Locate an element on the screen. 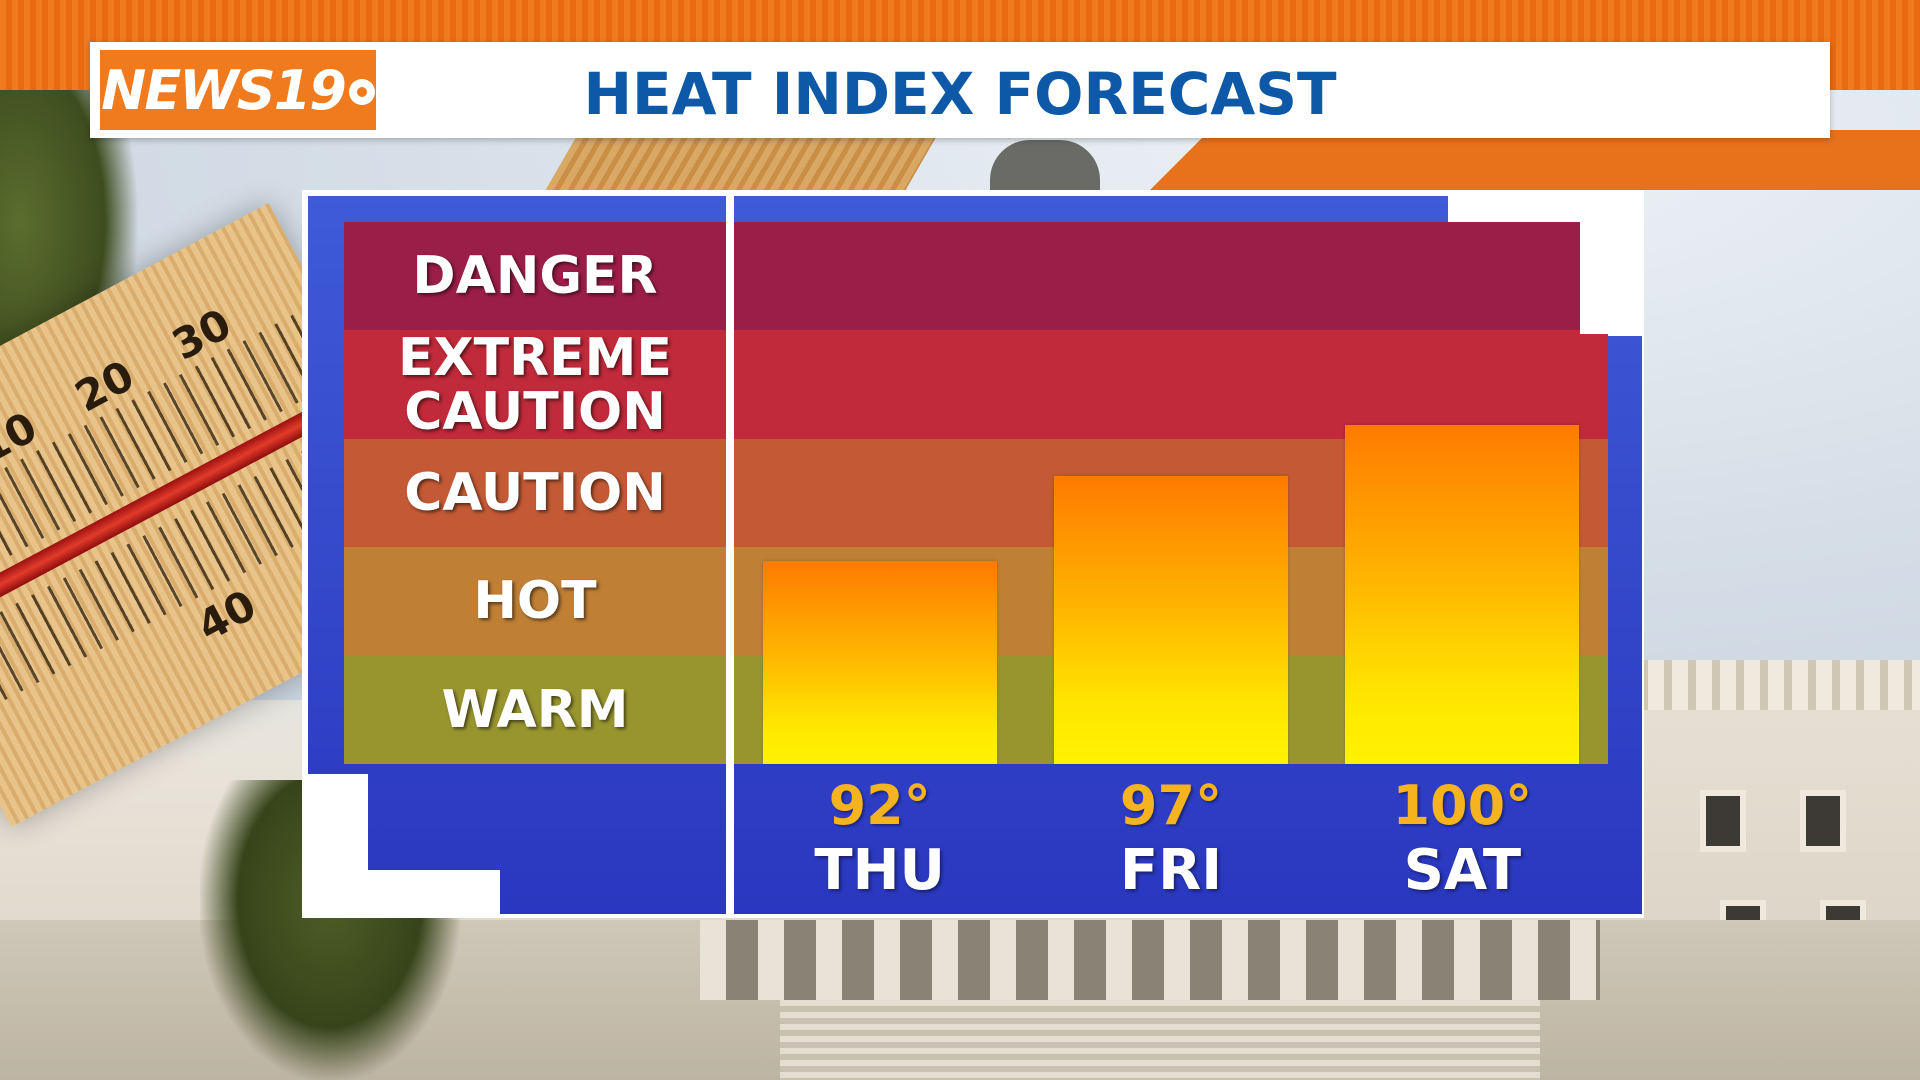 The height and width of the screenshot is (1080, 1920). band-label: DANGER is located at coordinates (535, 276).